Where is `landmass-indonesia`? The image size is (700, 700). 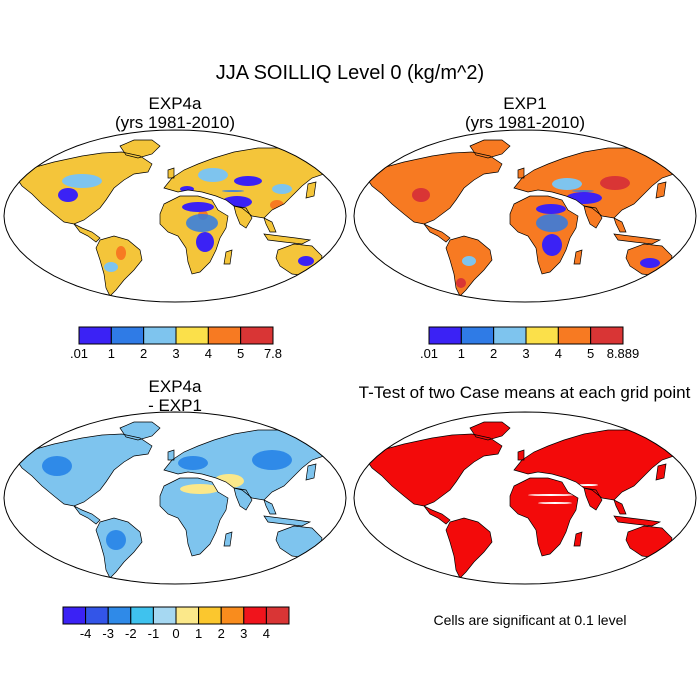 landmass-indonesia is located at coordinates (637, 239).